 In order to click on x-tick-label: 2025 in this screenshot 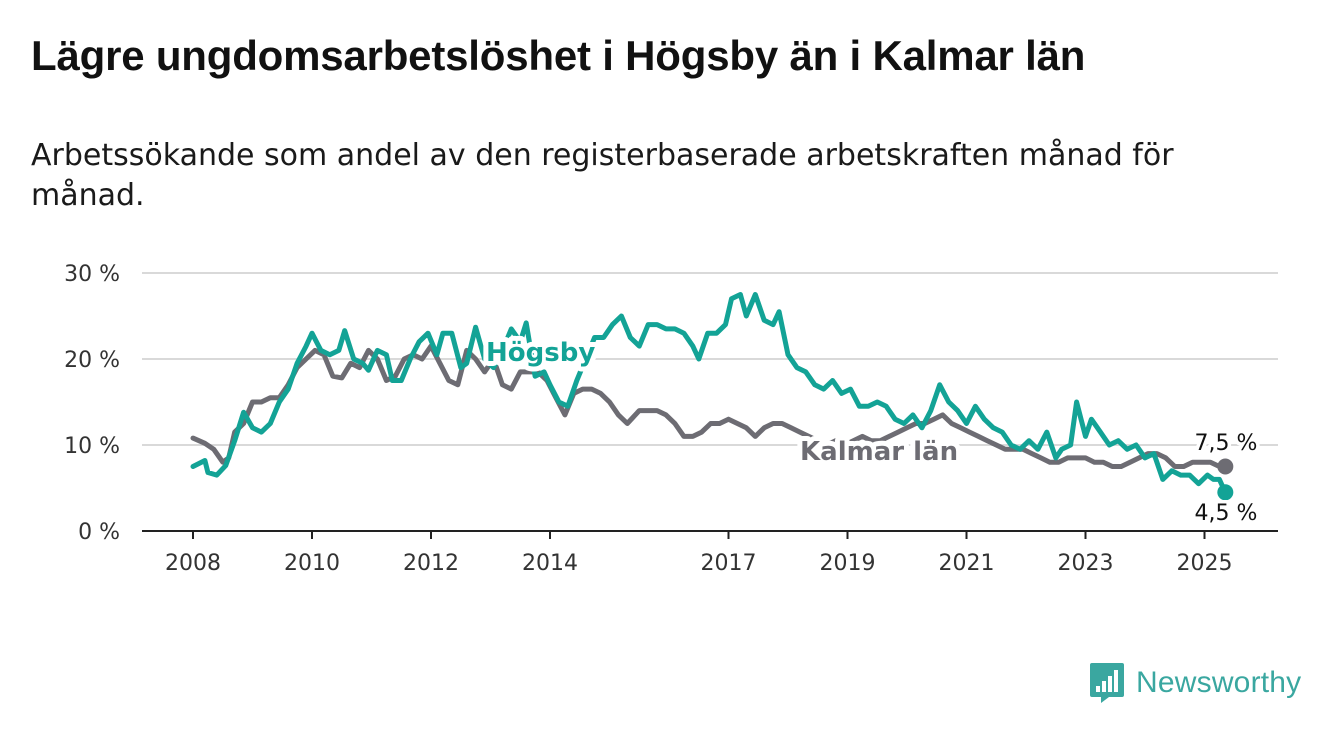, I will do `click(1205, 563)`.